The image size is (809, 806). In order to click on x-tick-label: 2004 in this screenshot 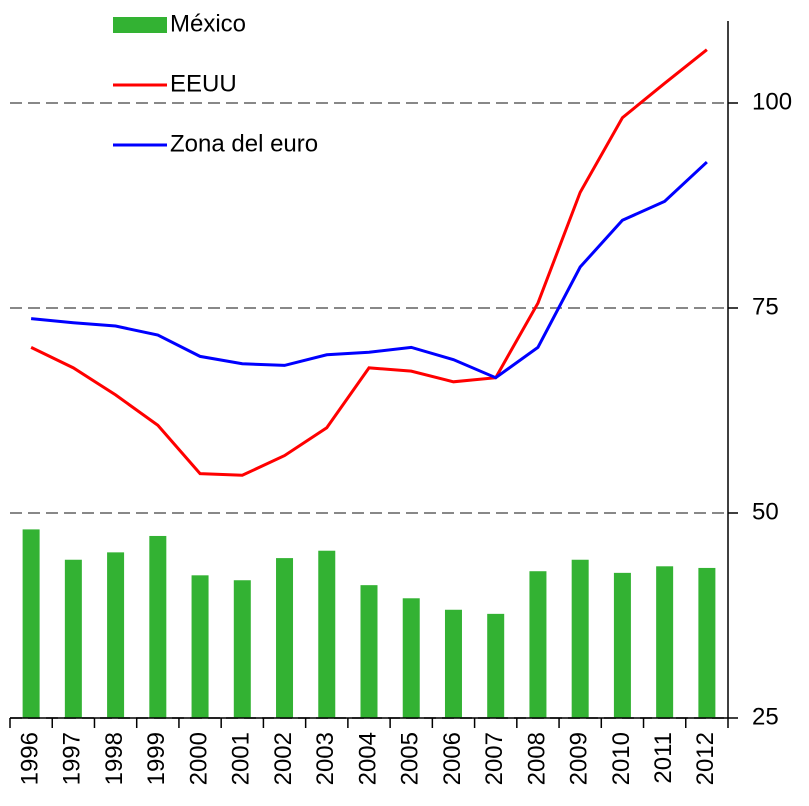, I will do `click(367, 758)`.